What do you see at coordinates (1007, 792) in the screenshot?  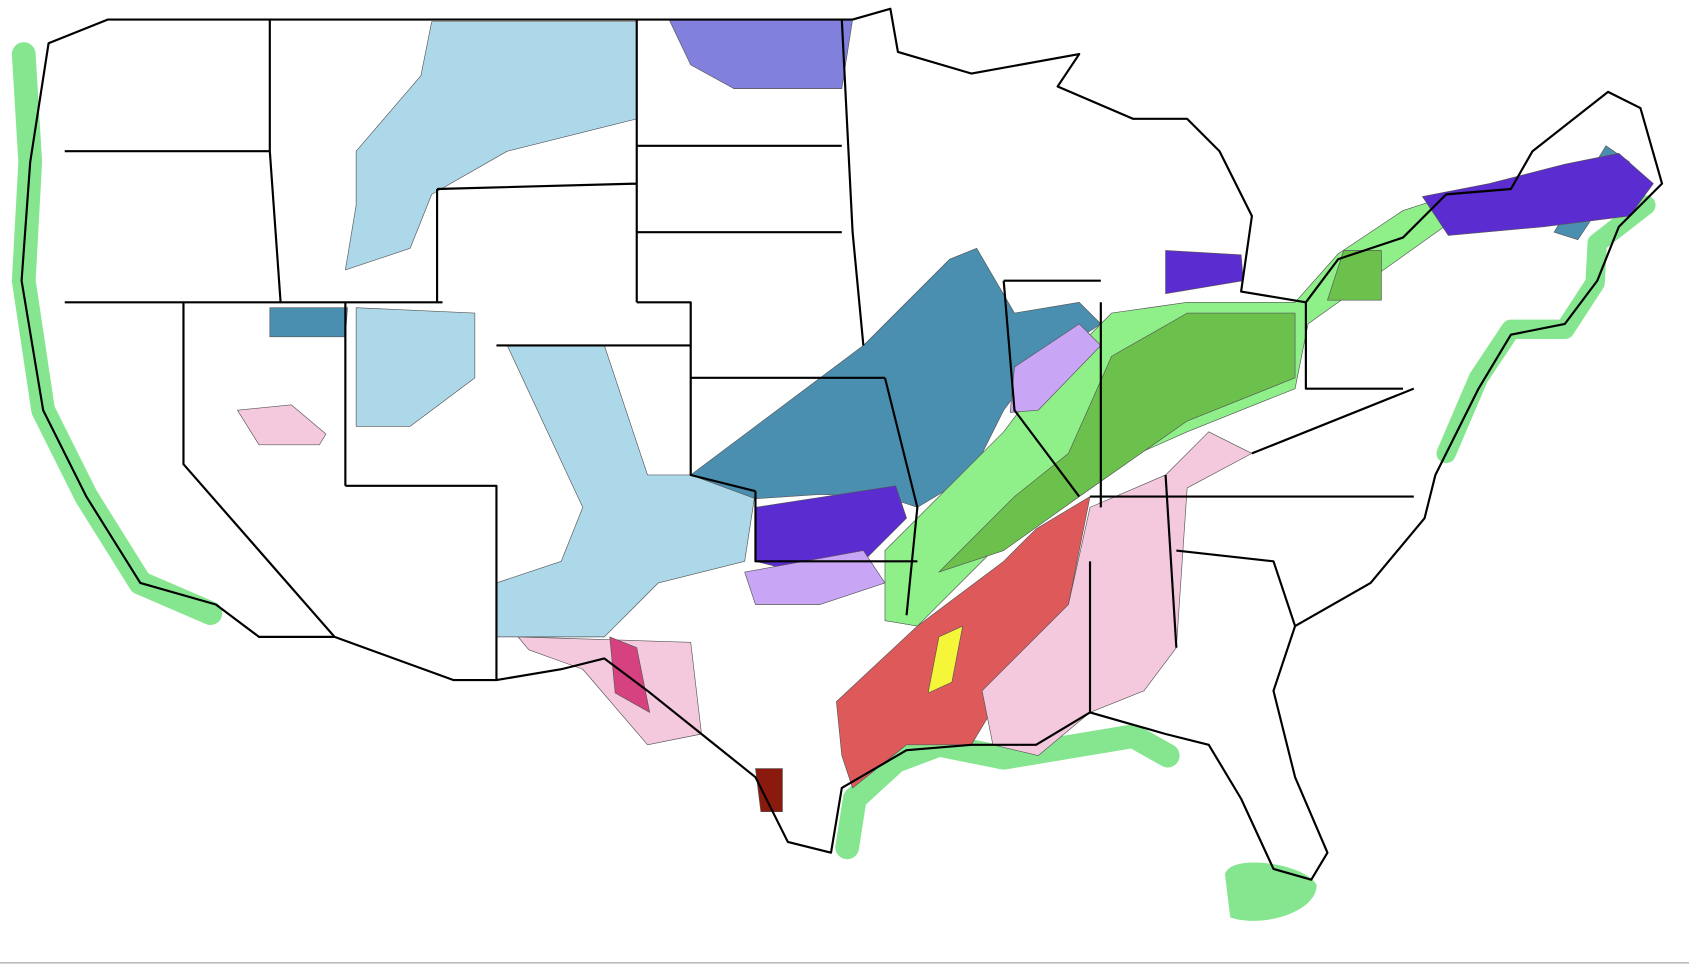 I see `gulf-coast-zone` at bounding box center [1007, 792].